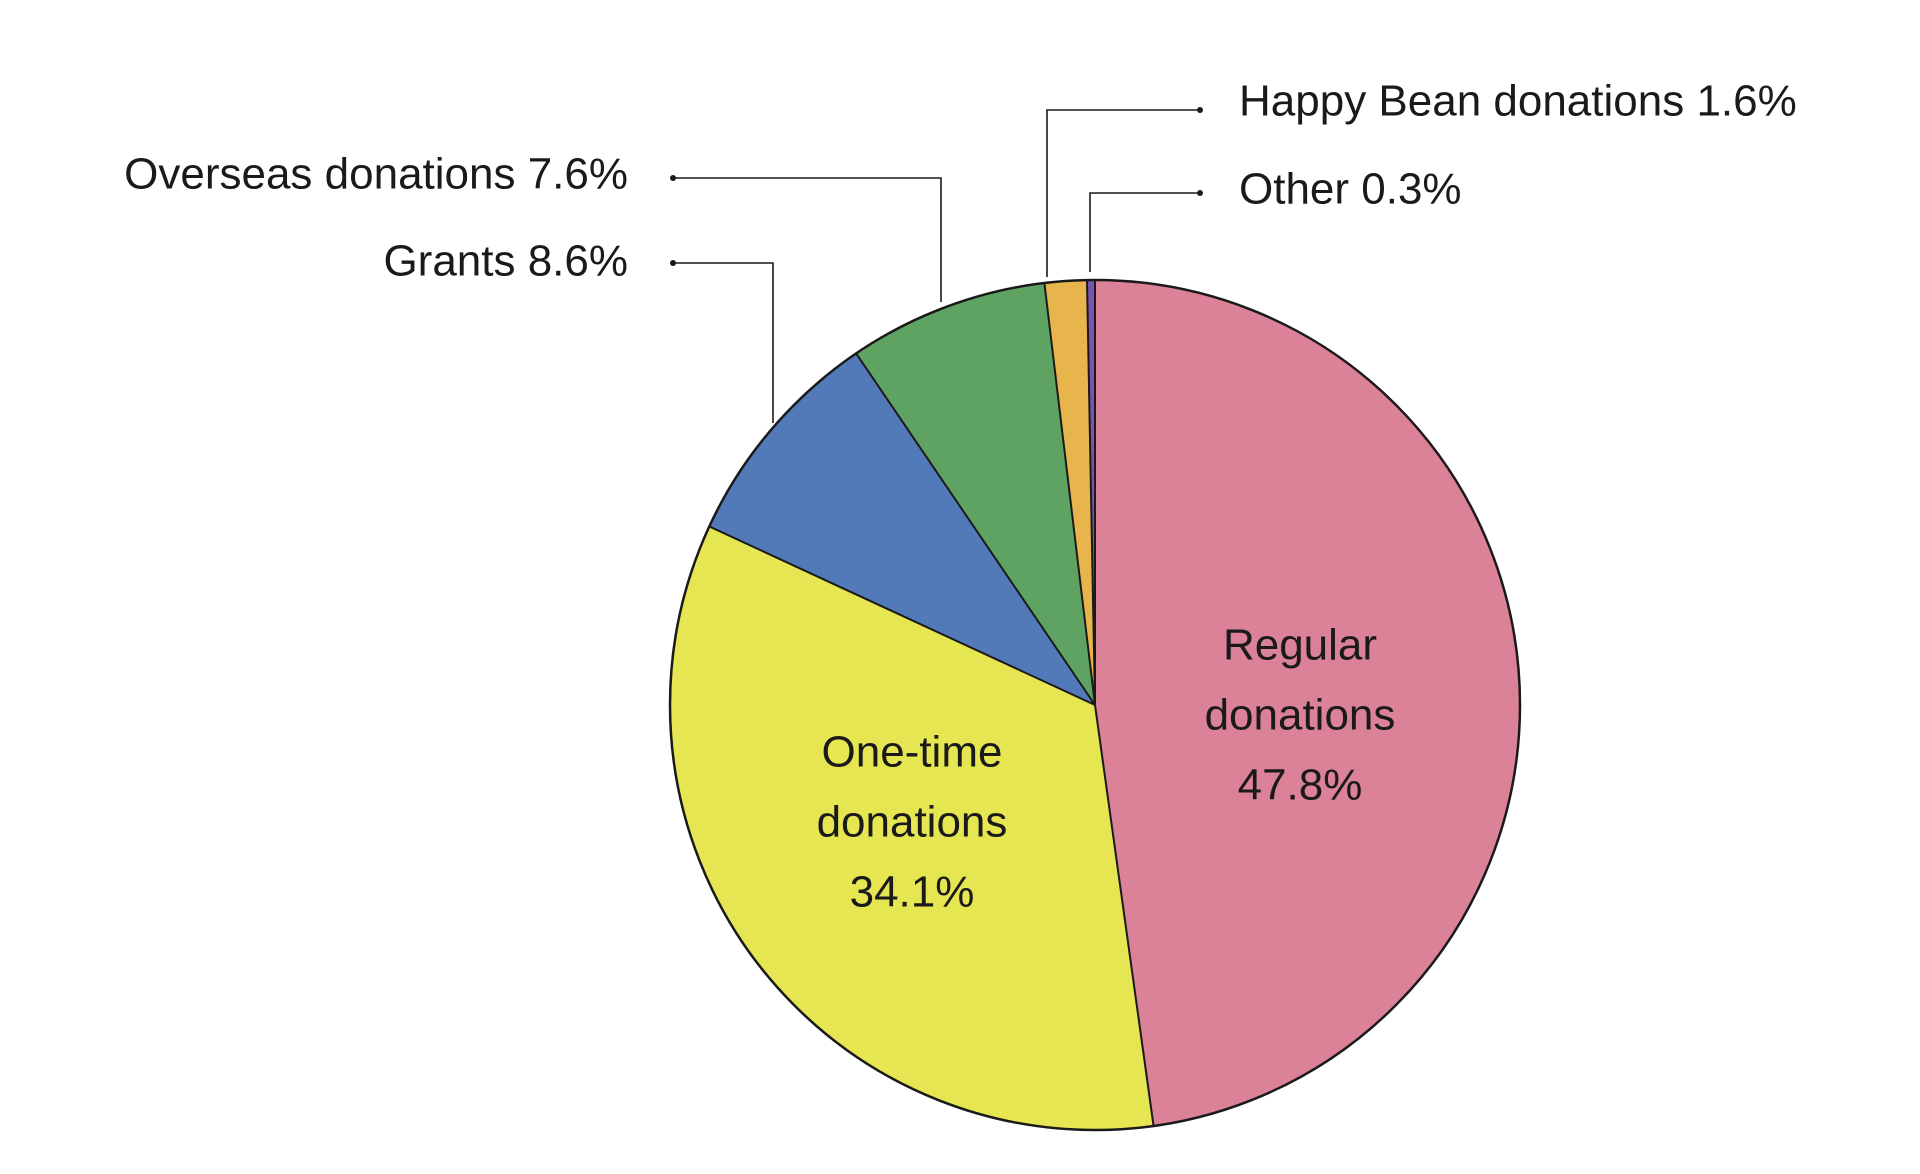  Describe the element at coordinates (723, 342) in the screenshot. I see `leader-grants` at that location.